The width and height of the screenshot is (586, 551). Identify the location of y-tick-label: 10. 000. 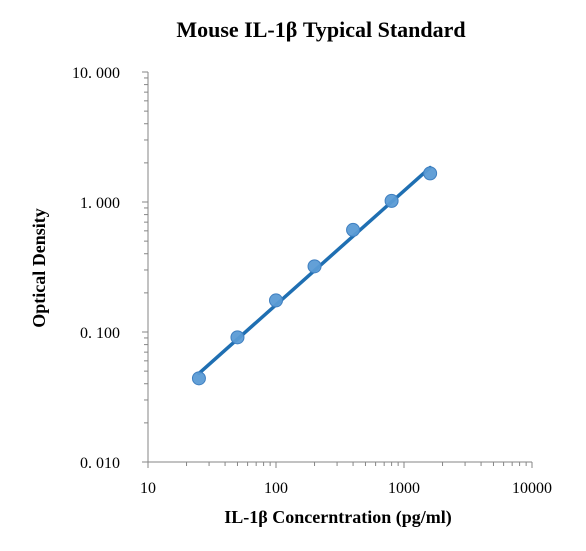
(96, 73).